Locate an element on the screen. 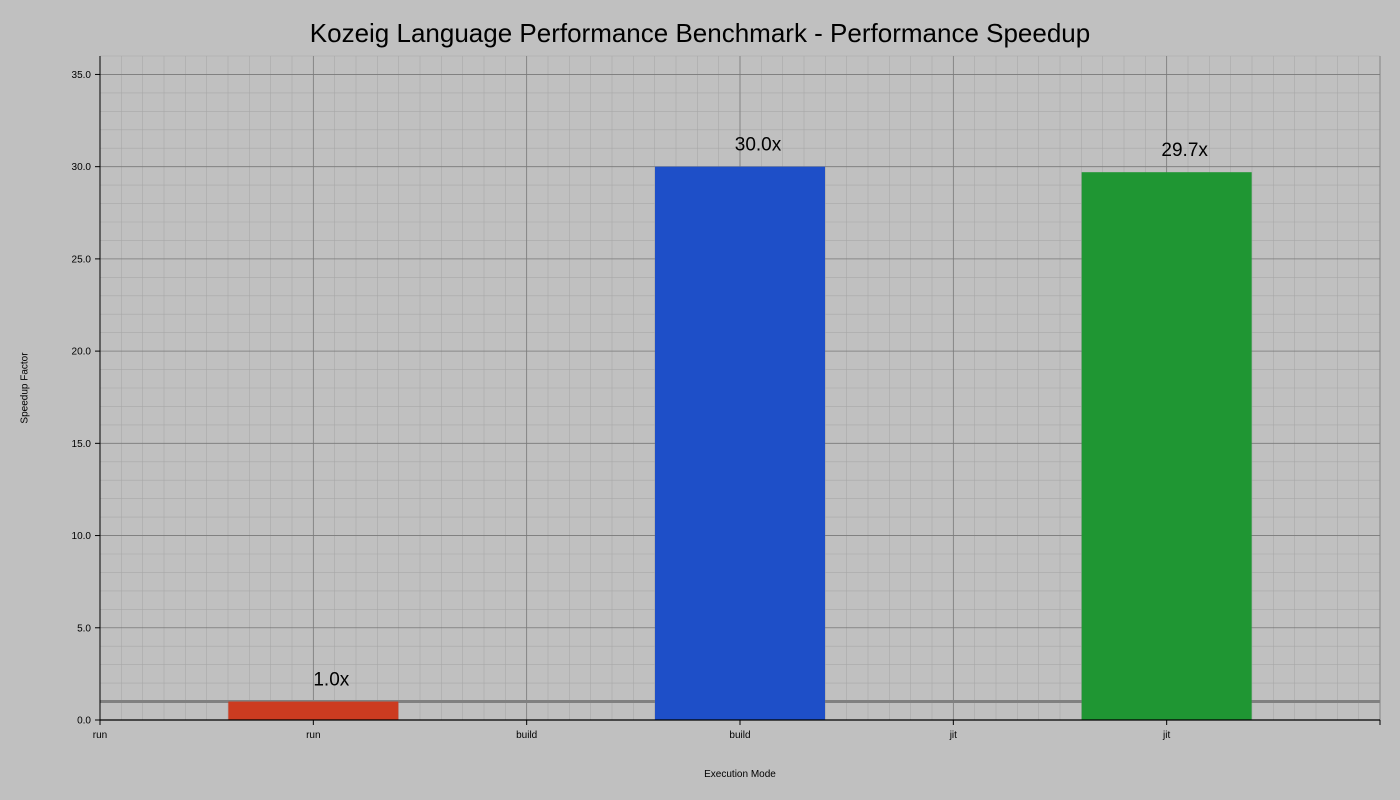 Image resolution: width=1400 pixels, height=800 pixels. bar-build is located at coordinates (740, 443).